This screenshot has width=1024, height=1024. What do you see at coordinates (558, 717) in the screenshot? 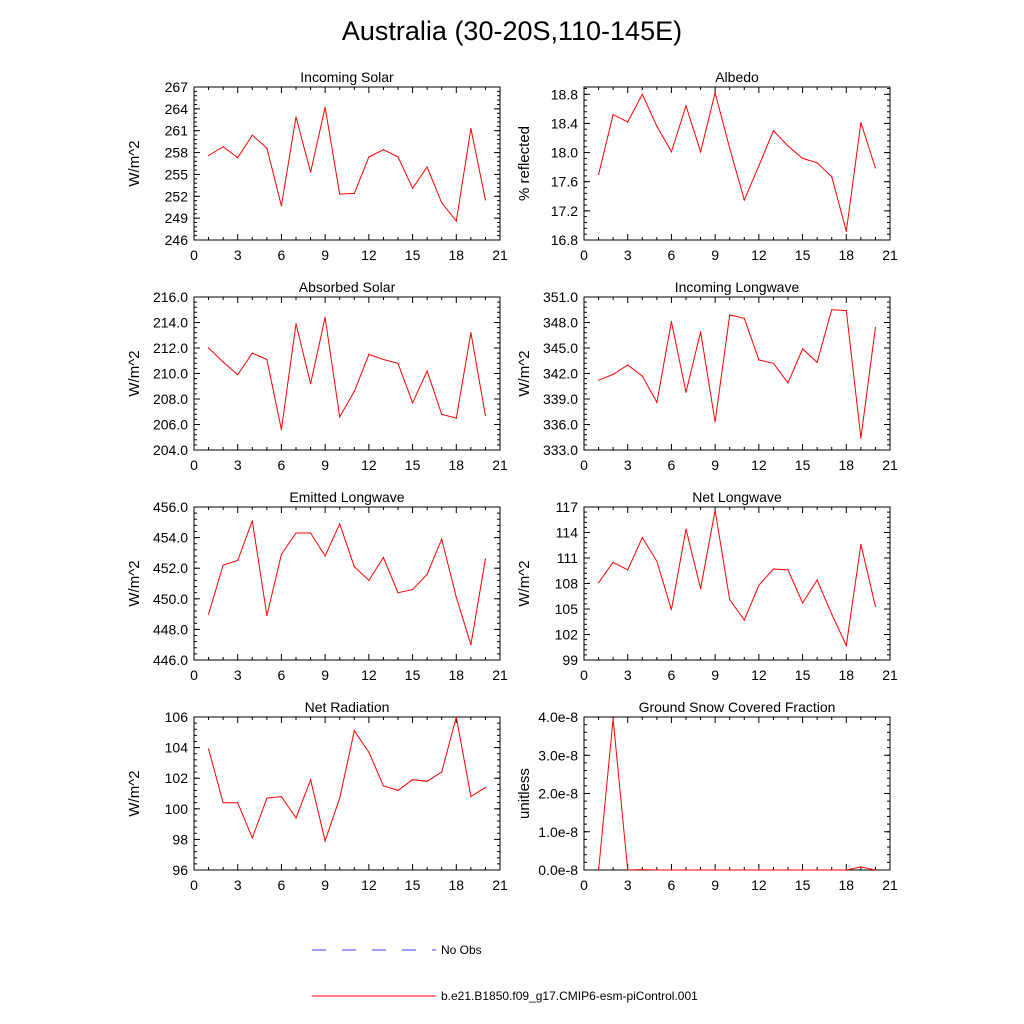
I see `y-tick-label: 4.0e-8` at bounding box center [558, 717].